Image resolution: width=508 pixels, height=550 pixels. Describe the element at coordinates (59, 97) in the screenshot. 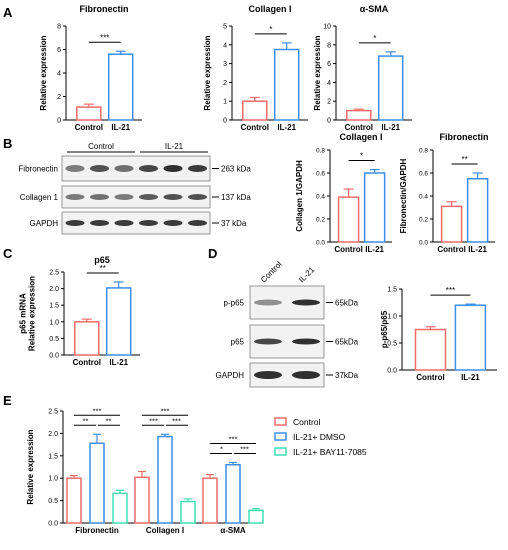

I see `y-tick-label: 2` at that location.